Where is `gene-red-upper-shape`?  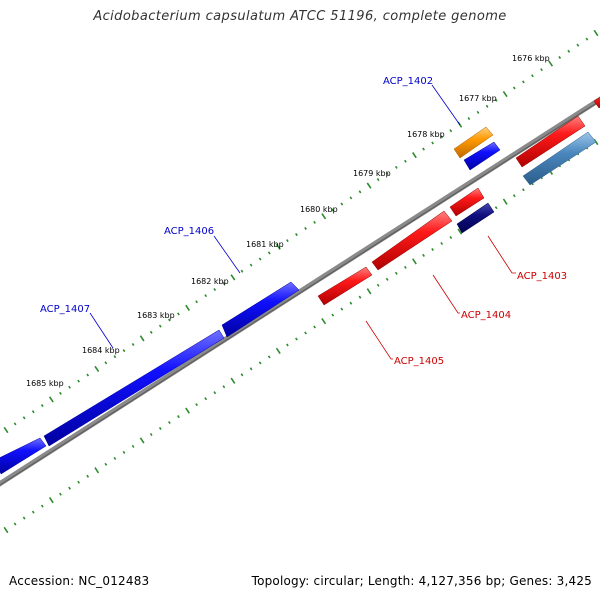
gene-red-upper-shape is located at coordinates (550, 141).